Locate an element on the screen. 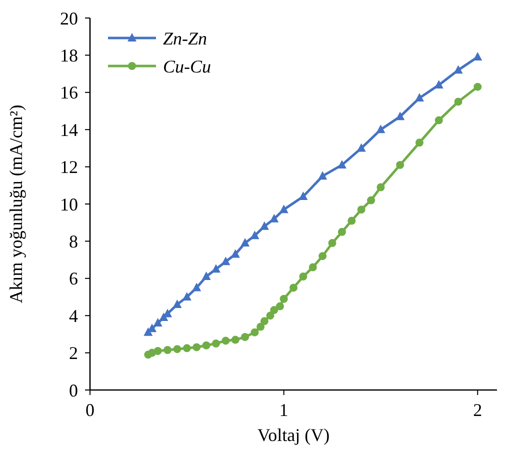 The image size is (528, 455). x-tick-label: 0 is located at coordinates (90, 410).